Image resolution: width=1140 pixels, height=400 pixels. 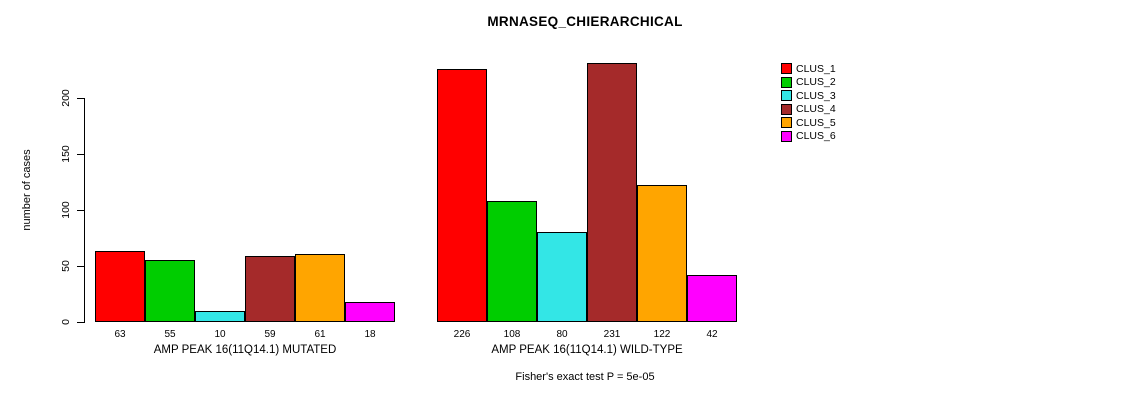 What do you see at coordinates (66, 98) in the screenshot?
I see `y-tick-label: 200` at bounding box center [66, 98].